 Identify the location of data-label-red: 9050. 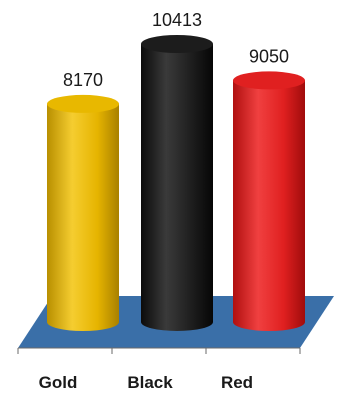
(269, 56).